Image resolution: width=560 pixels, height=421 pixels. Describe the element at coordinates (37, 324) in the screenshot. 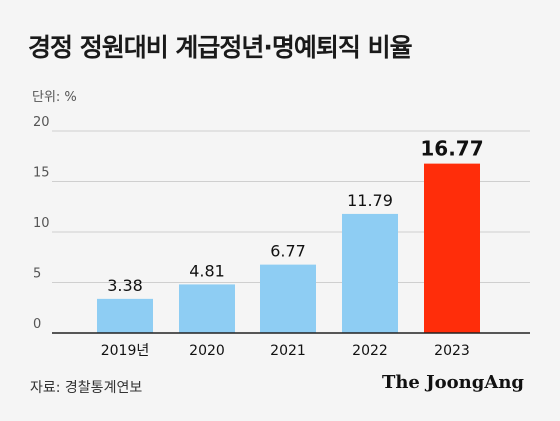

I see `y-tick-label: 0` at that location.